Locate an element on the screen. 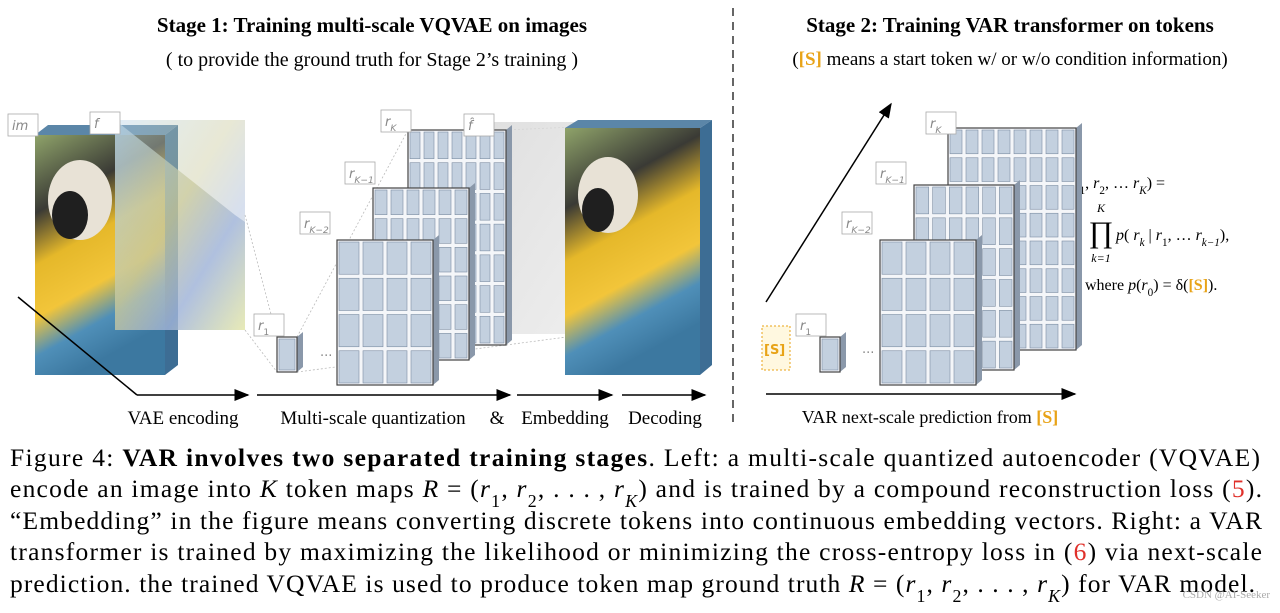  text-run: [S] is located at coordinates (1198, 285).